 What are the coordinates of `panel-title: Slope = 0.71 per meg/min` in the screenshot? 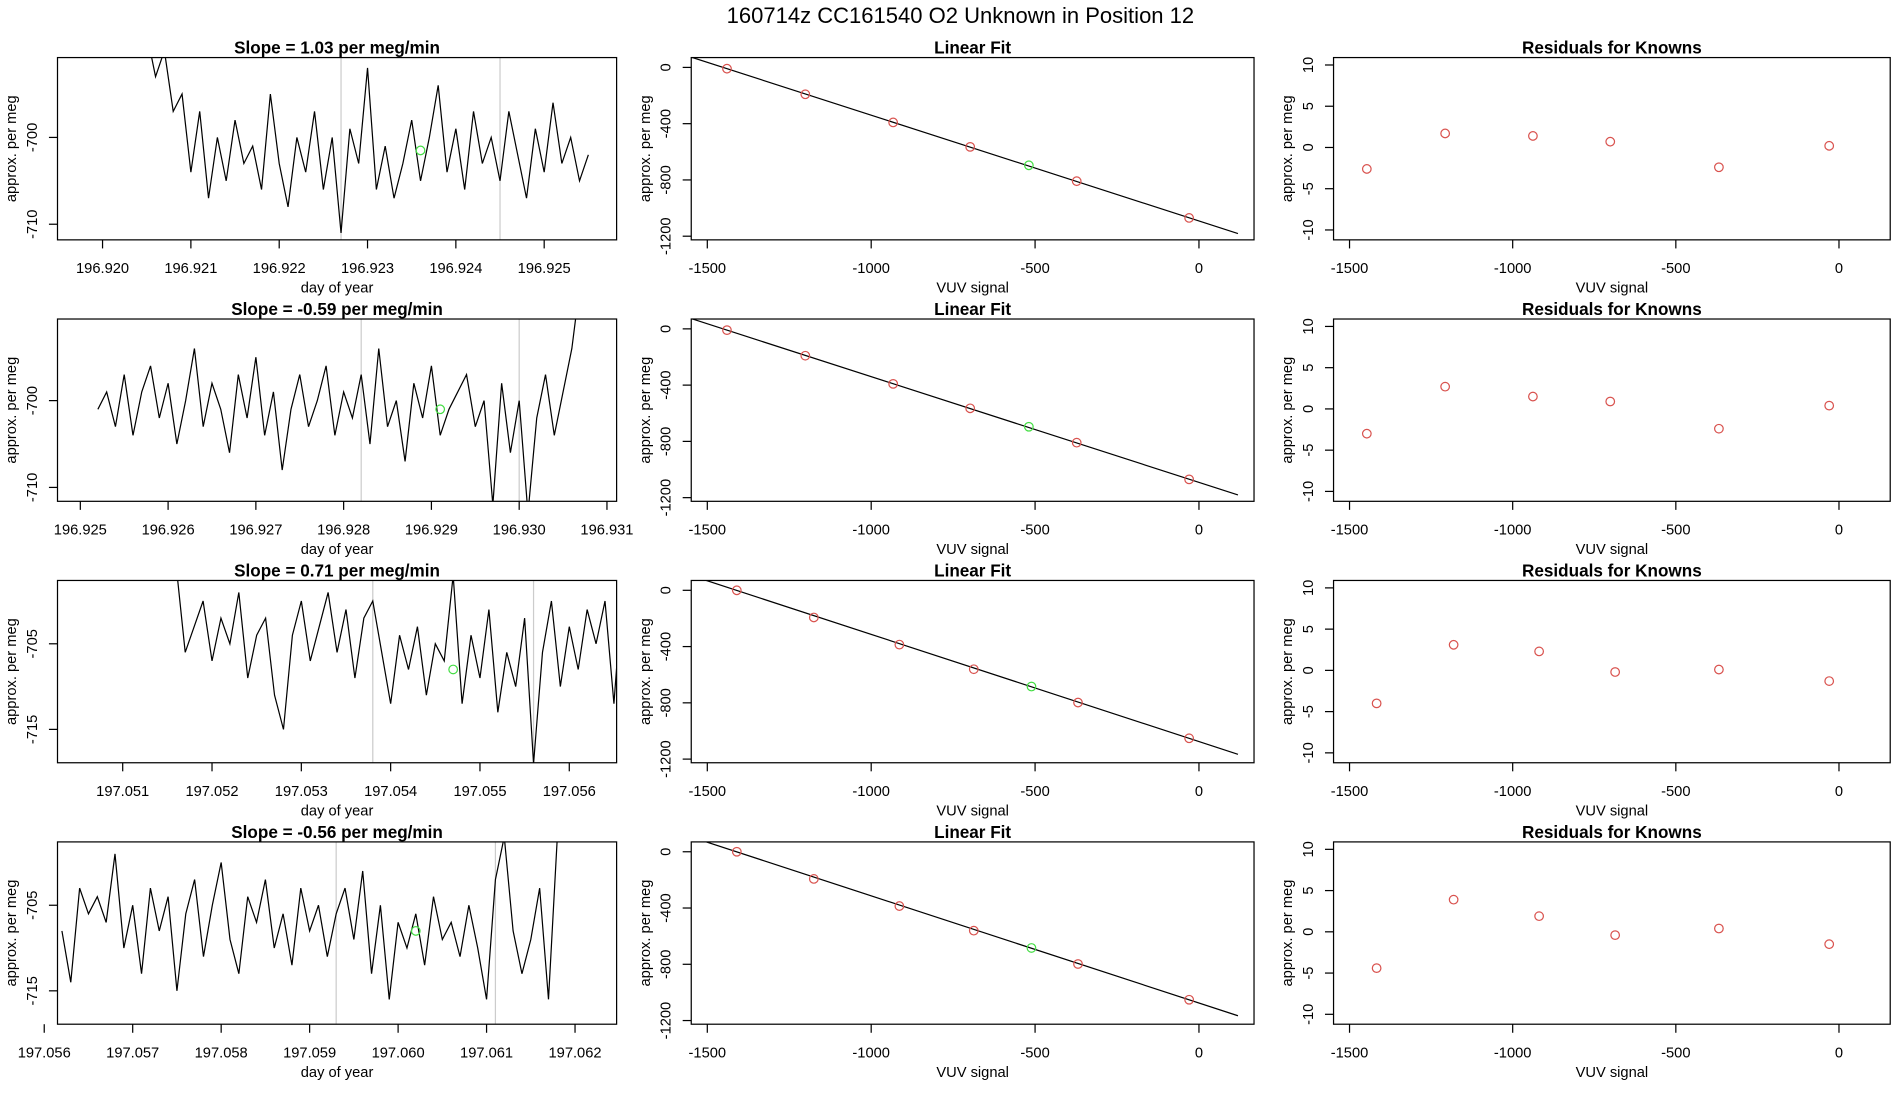 It's located at (337, 570).